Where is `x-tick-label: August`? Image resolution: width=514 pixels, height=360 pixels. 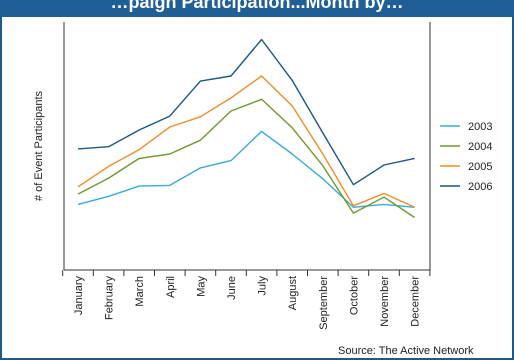 x-tick-label: August is located at coordinates (293, 293).